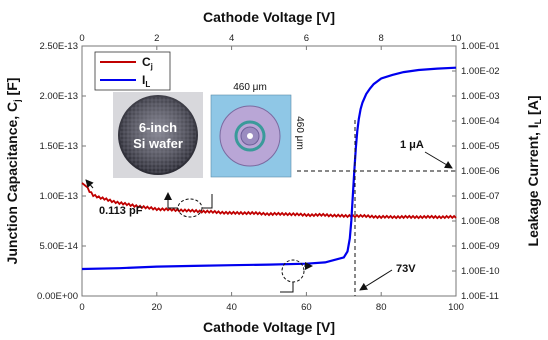  What do you see at coordinates (456, 38) in the screenshot?
I see `x-top-tick-label: 10` at bounding box center [456, 38].